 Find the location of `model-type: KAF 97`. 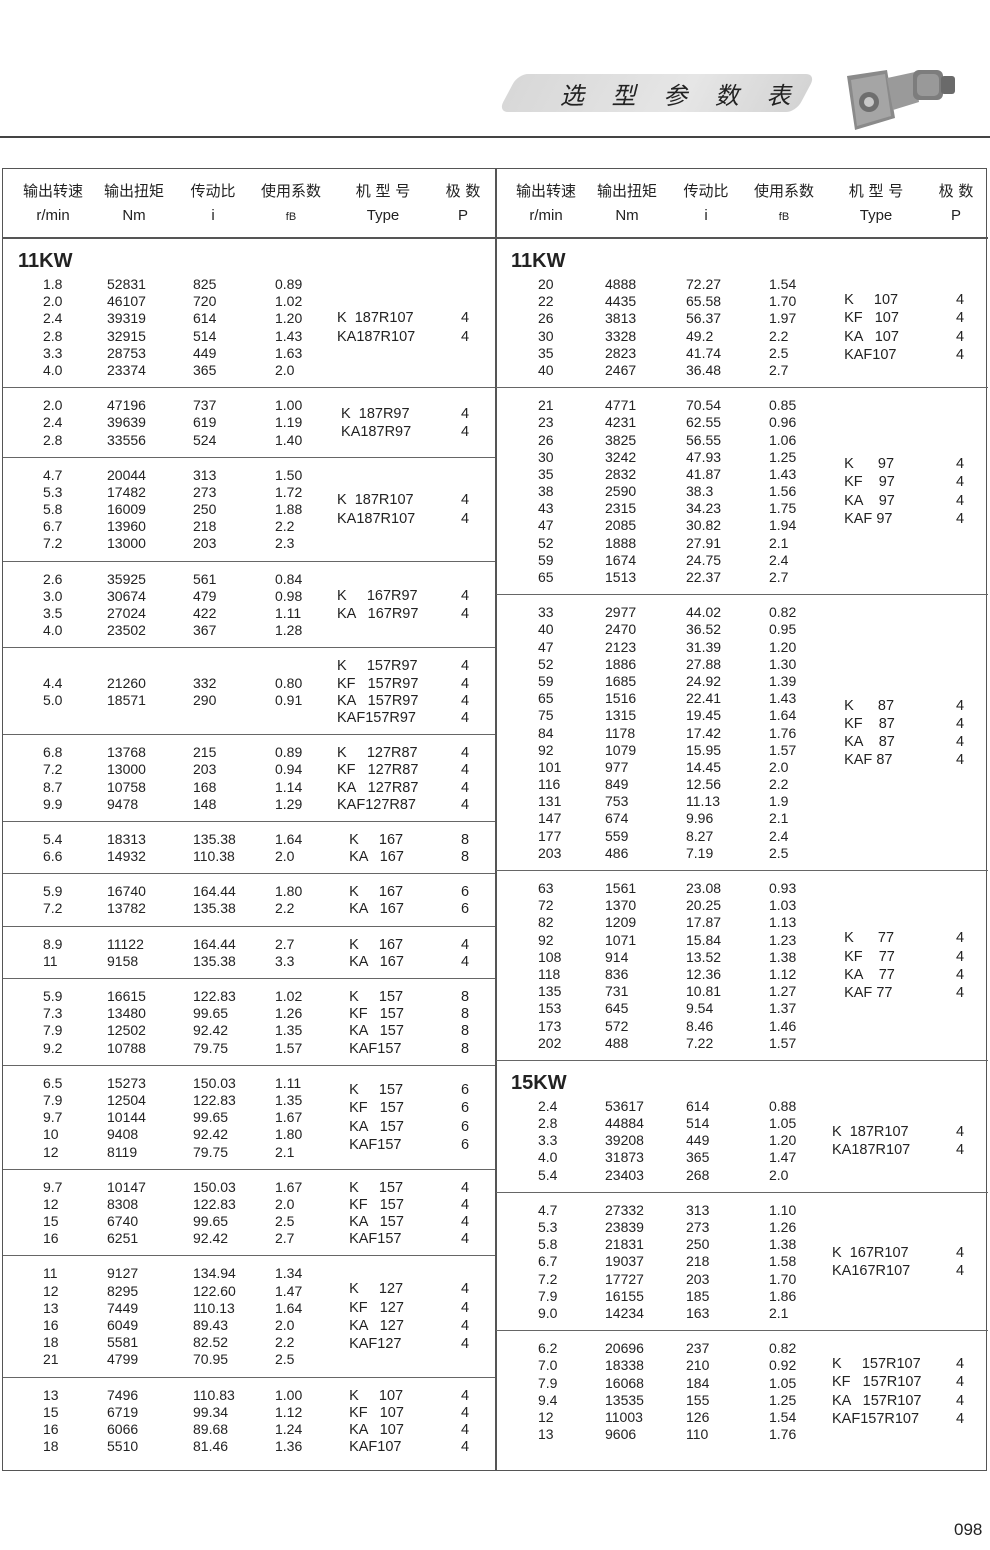

model-type: KAF 97 is located at coordinates (862, 518).